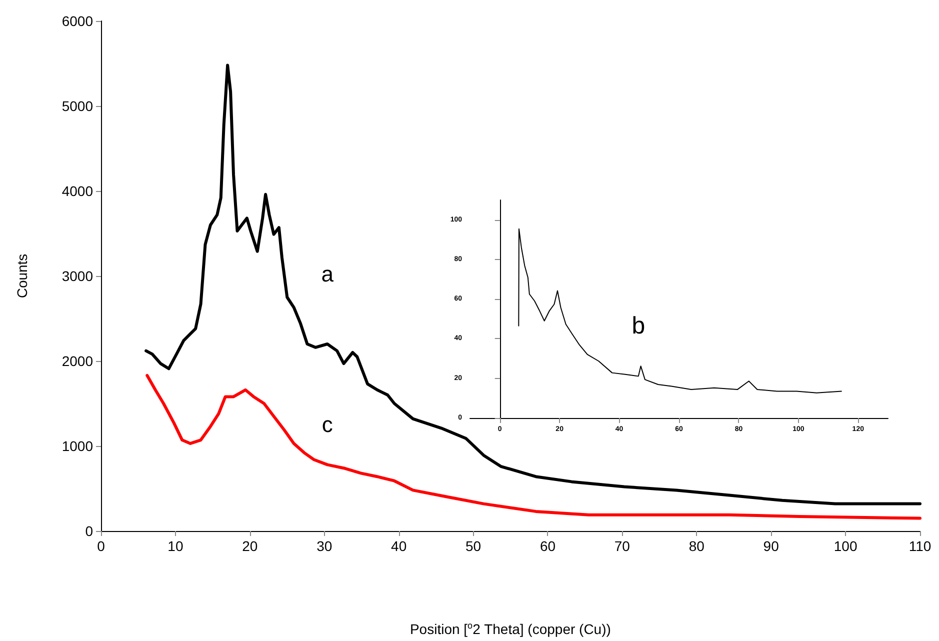 The image size is (939, 641). Describe the element at coordinates (327, 274) in the screenshot. I see `series-label: a` at that location.